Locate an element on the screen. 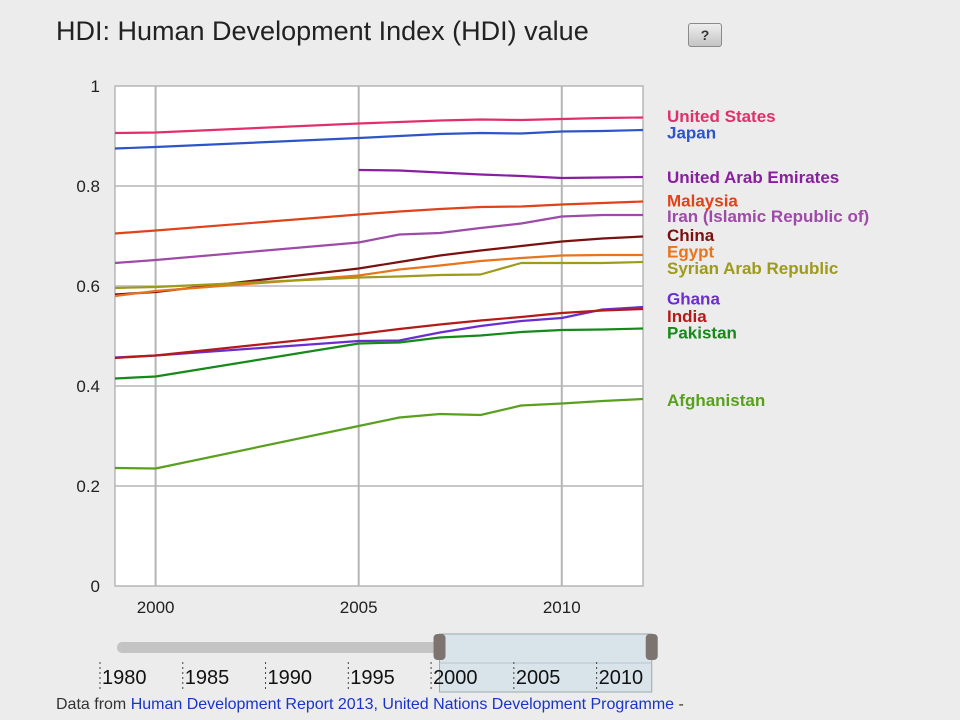 The width and height of the screenshot is (960, 720). slider-track is located at coordinates (278, 647).